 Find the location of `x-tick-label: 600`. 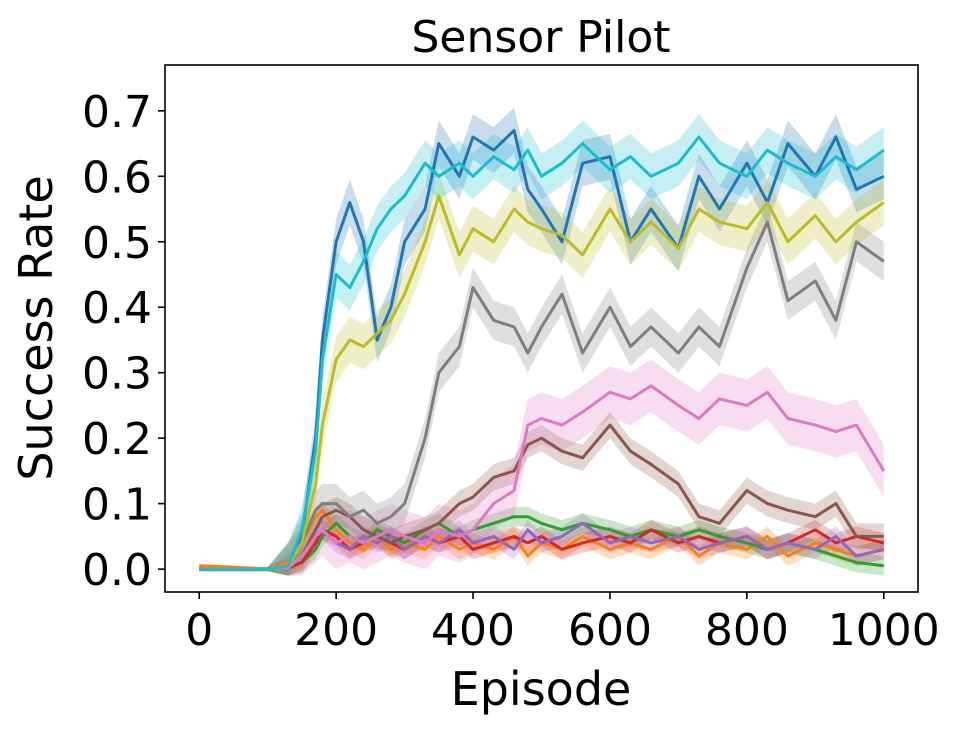

x-tick-label: 600 is located at coordinates (610, 630).